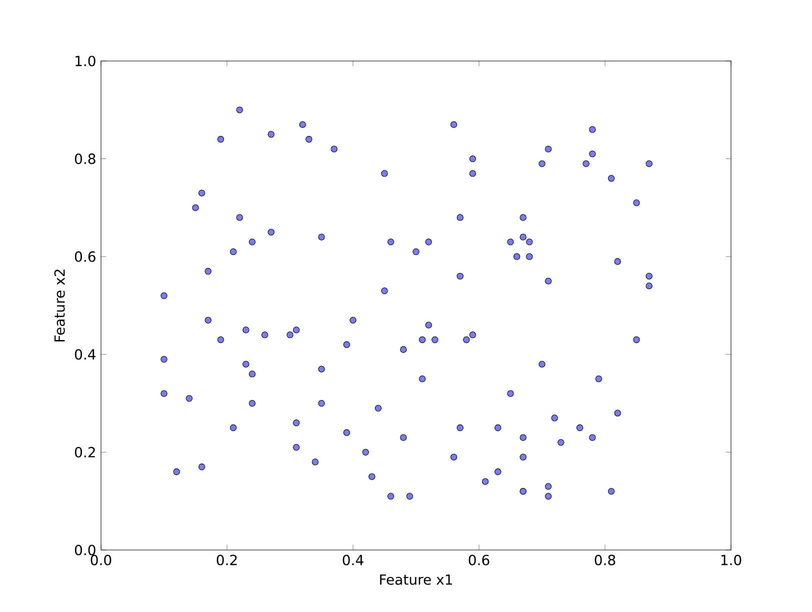  What do you see at coordinates (59, 306) in the screenshot?
I see `y-axis-title: Feature x2` at bounding box center [59, 306].